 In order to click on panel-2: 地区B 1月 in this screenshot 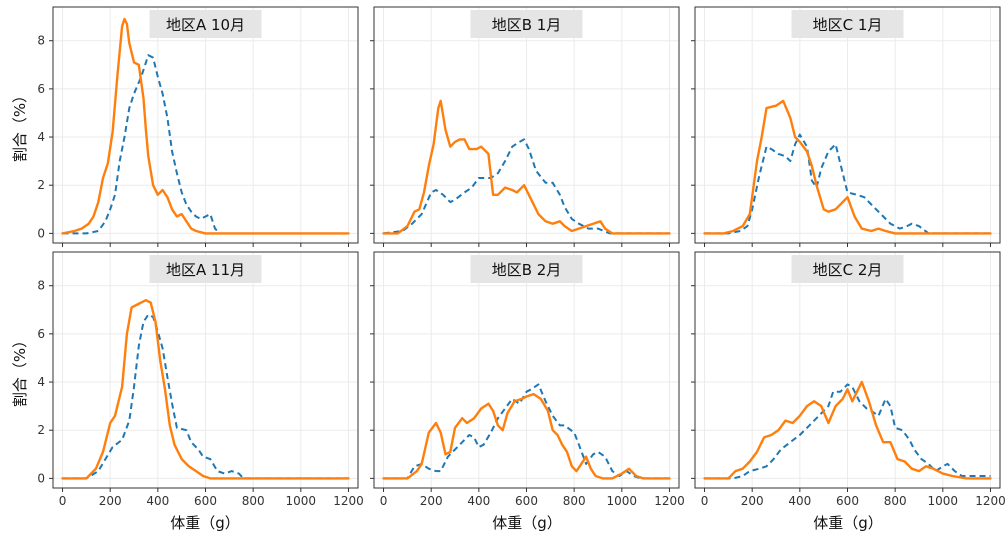, I will do `click(525, 126)`.